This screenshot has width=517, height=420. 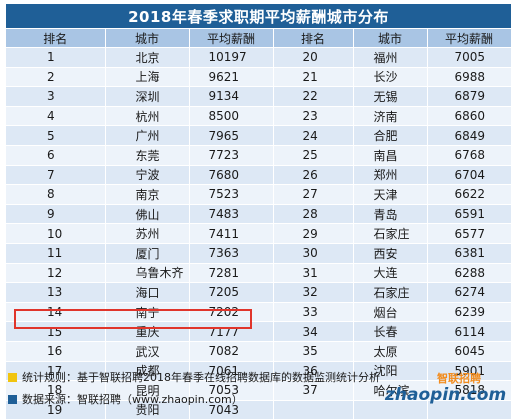 I want to click on salary-cell: 6381, so click(x=469, y=253).